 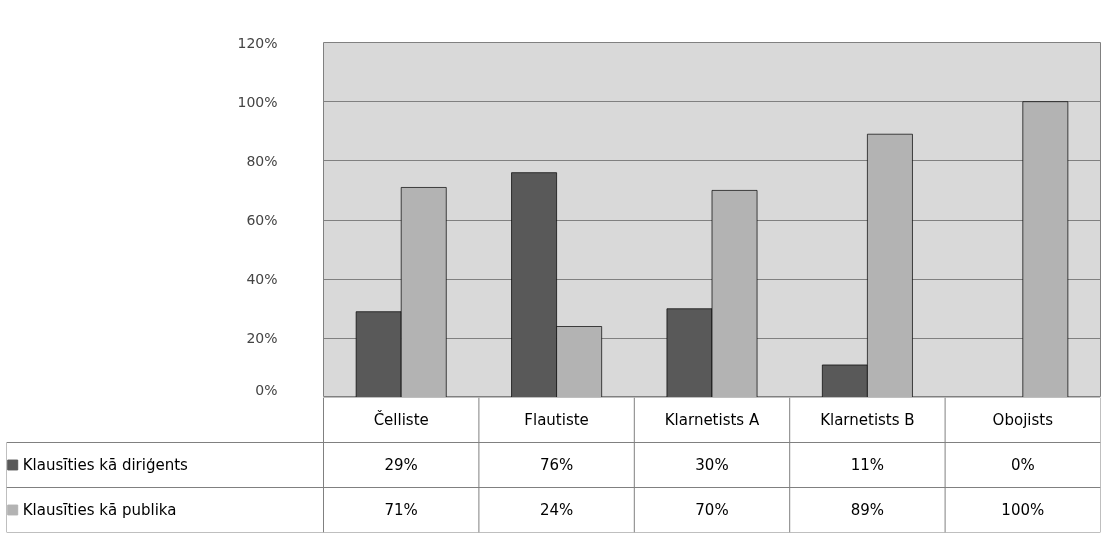 What do you see at coordinates (1022, 465) in the screenshot?
I see `data-label: 0%` at bounding box center [1022, 465].